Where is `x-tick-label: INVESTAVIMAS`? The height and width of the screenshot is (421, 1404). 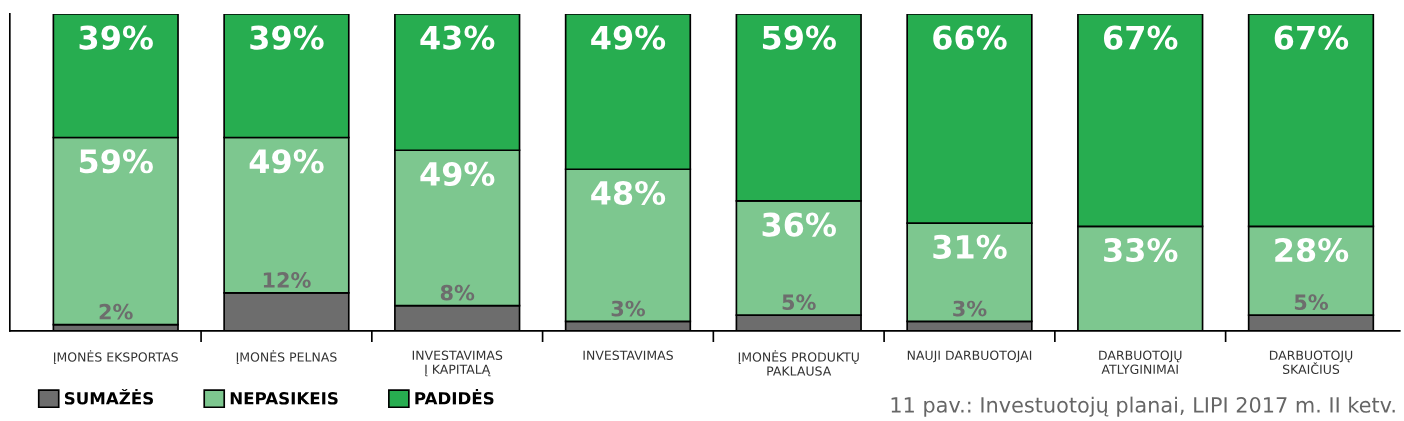 x-tick-label: INVESTAVIMAS is located at coordinates (628, 355).